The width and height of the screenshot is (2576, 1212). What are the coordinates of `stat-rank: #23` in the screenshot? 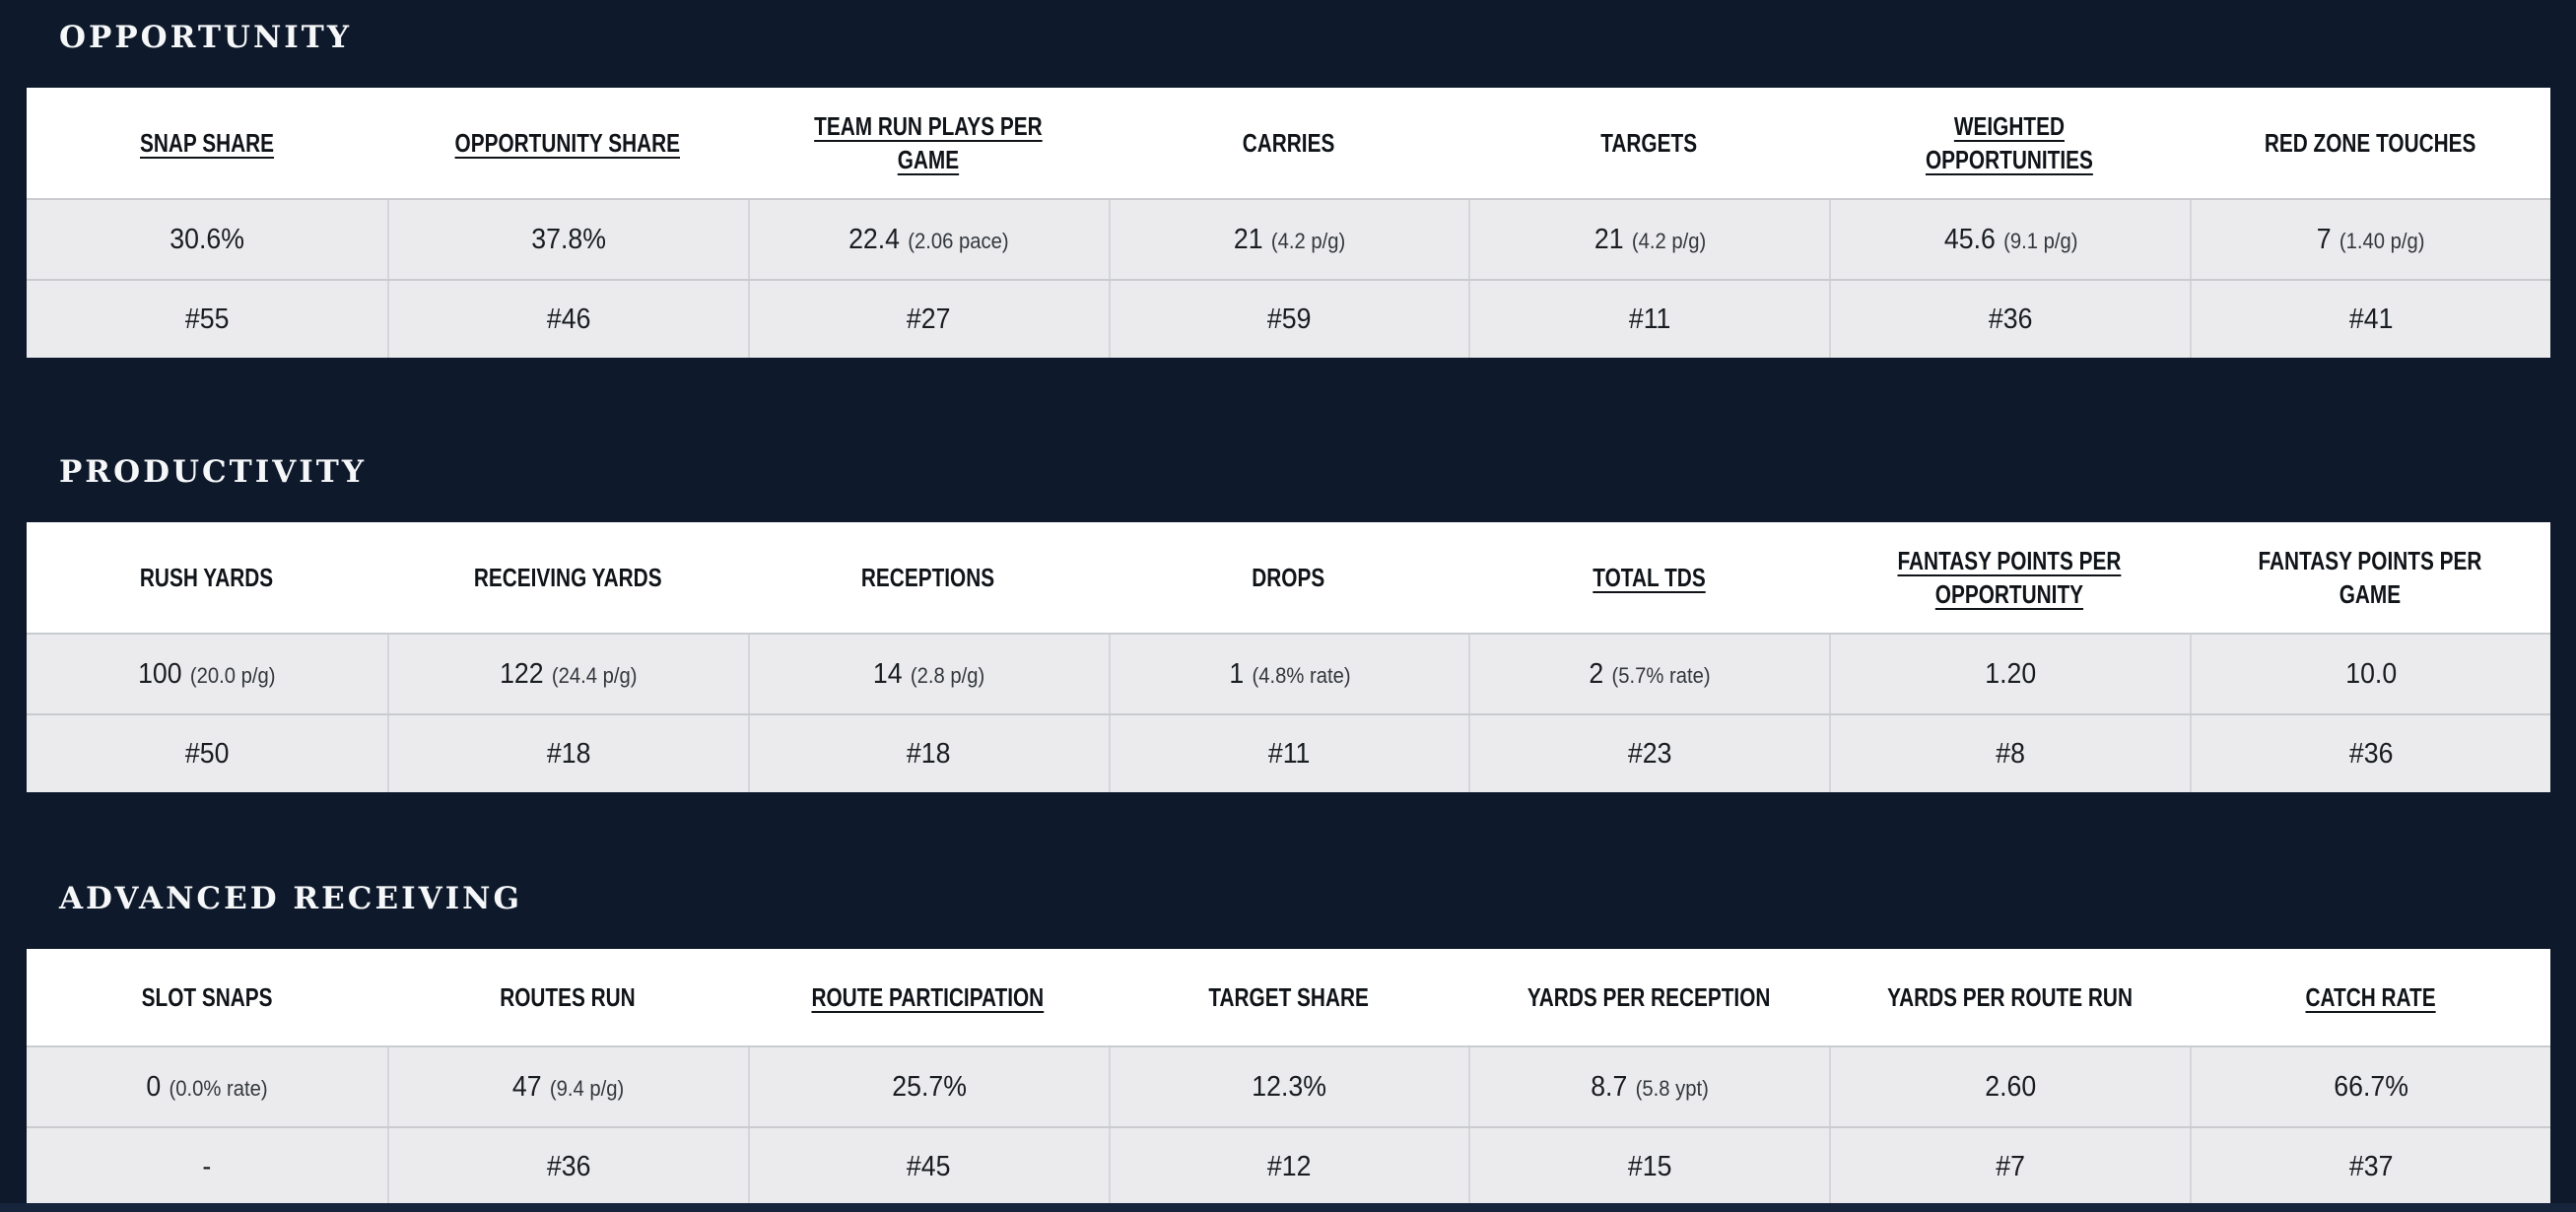 It's located at (1650, 753).